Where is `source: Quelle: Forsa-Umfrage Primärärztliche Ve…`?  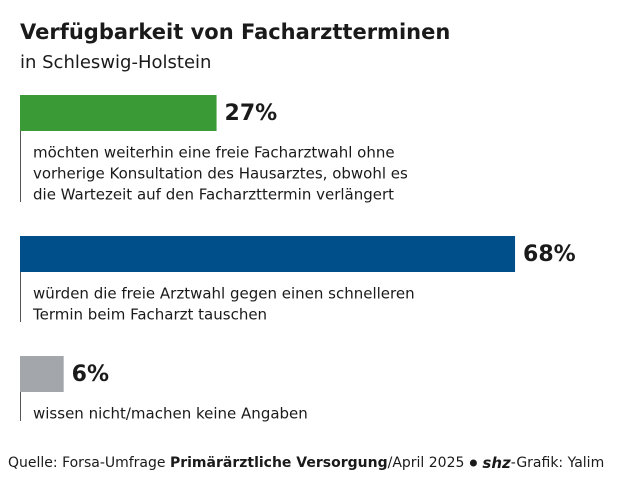 source: Quelle: Forsa-Umfrage Primärärztliche Ve… is located at coordinates (236, 463).